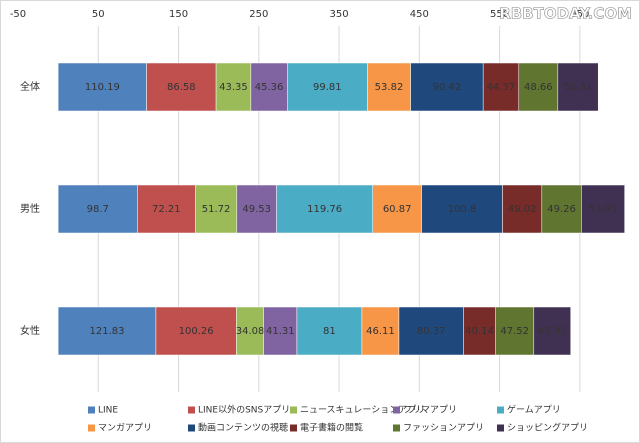 The height and width of the screenshot is (443, 640). Describe the element at coordinates (547, 428) in the screenshot. I see `legend-label: ショッピングアプリ` at that location.